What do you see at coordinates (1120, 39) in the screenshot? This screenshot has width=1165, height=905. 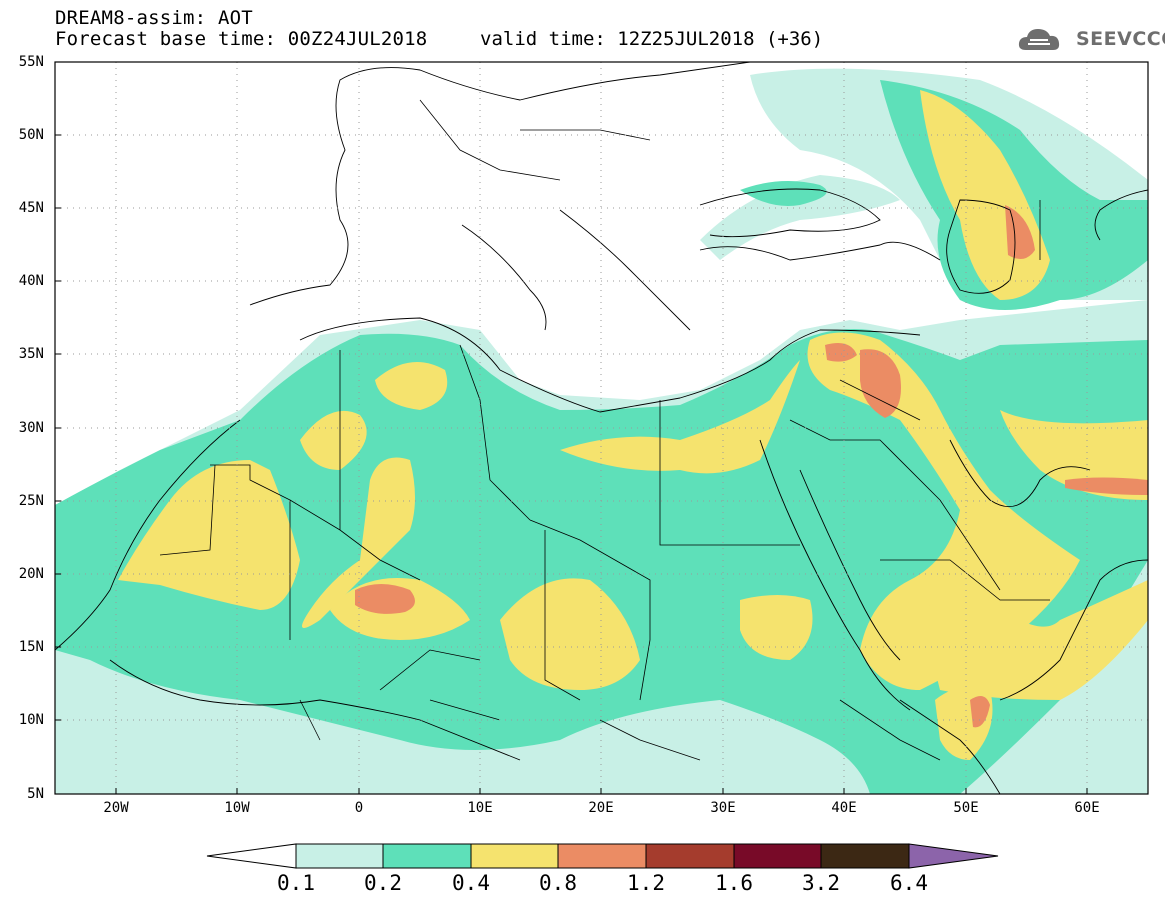 I see `logo-text: SEEVCCC` at bounding box center [1120, 39].